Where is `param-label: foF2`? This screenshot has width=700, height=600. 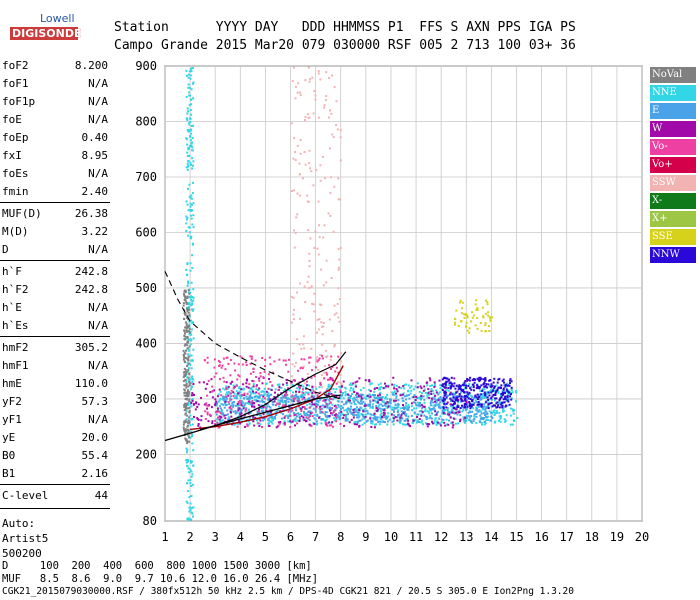
param-label: foF2 is located at coordinates (15, 65).